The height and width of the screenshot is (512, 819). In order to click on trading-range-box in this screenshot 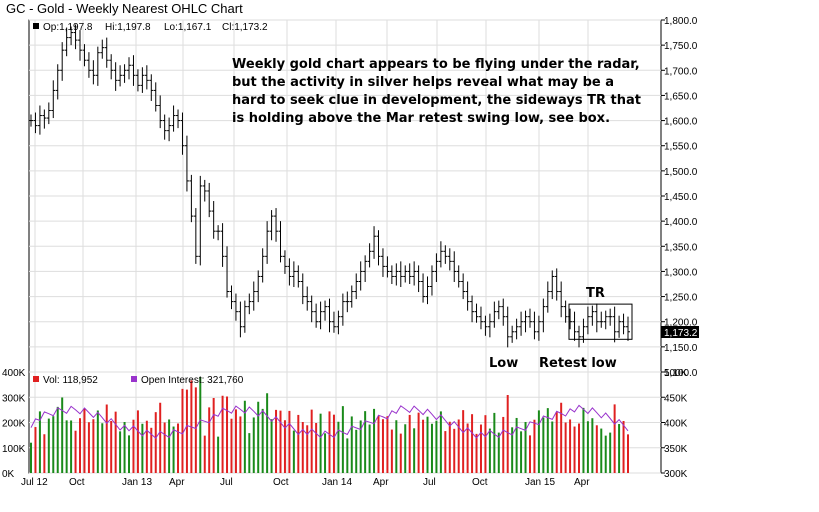, I will do `click(600, 321)`.